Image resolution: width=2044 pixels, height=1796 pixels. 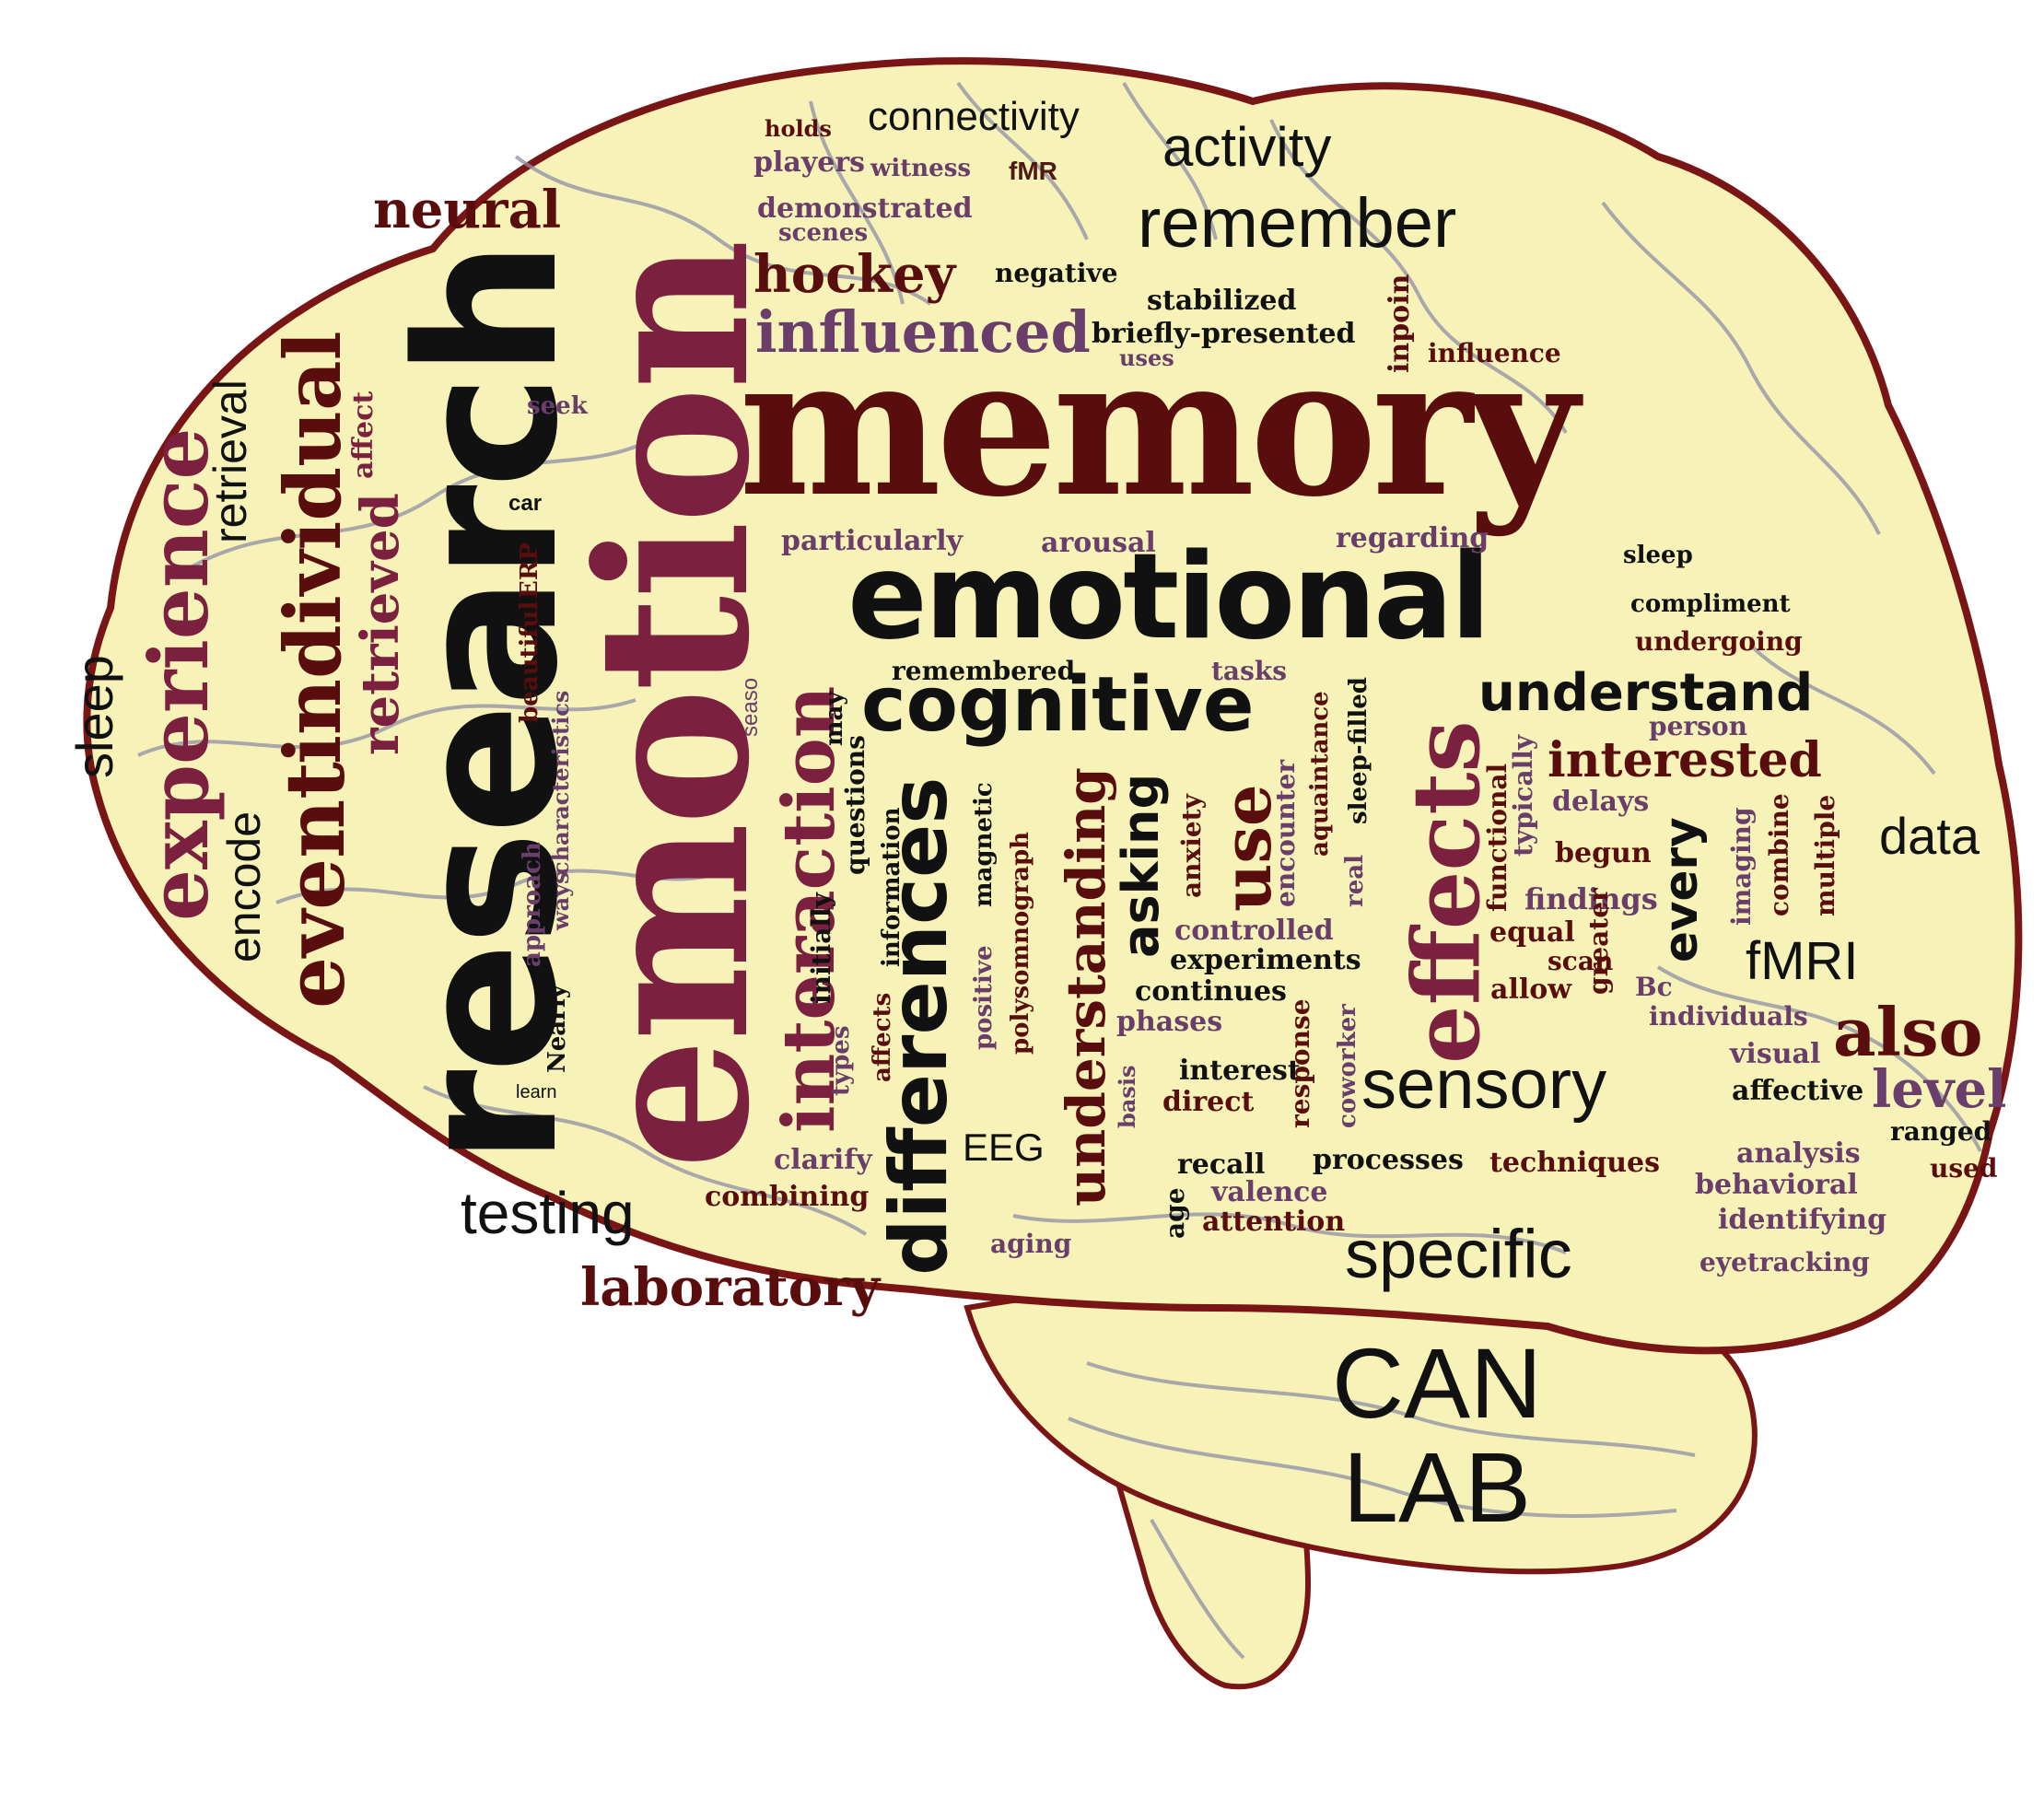 I want to click on word-processes: processes, so click(x=1388, y=1160).